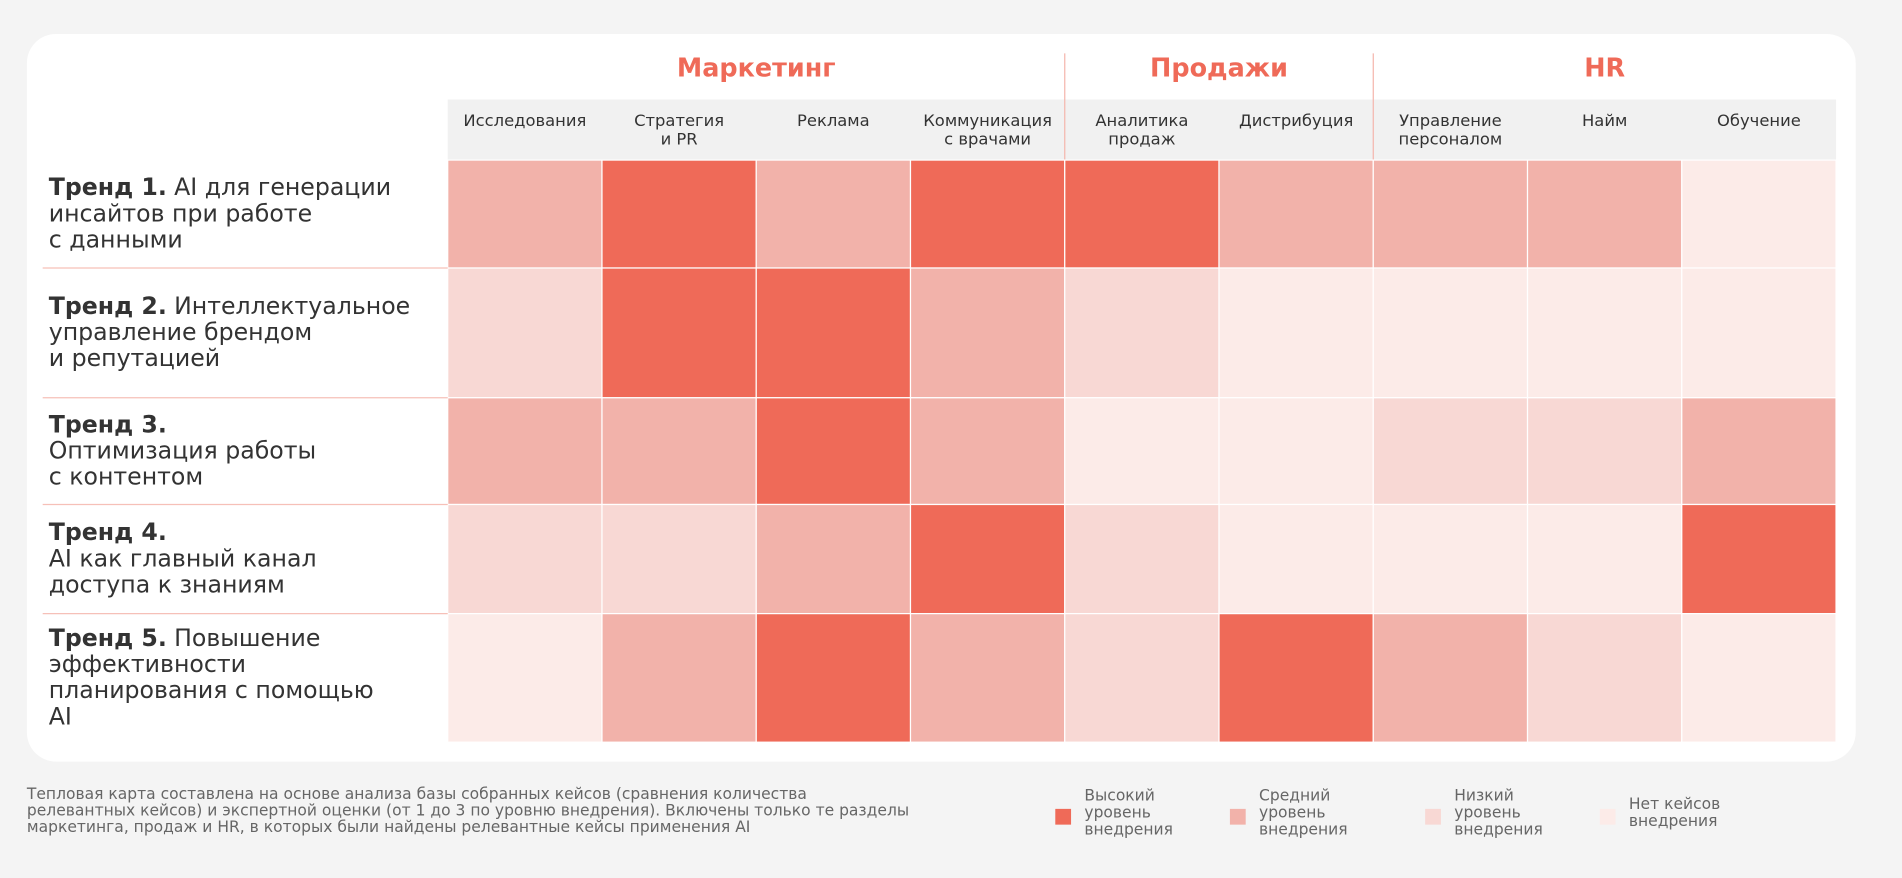 The width and height of the screenshot is (1902, 878). What do you see at coordinates (524, 120) in the screenshot?
I see `column-header: Исследования` at bounding box center [524, 120].